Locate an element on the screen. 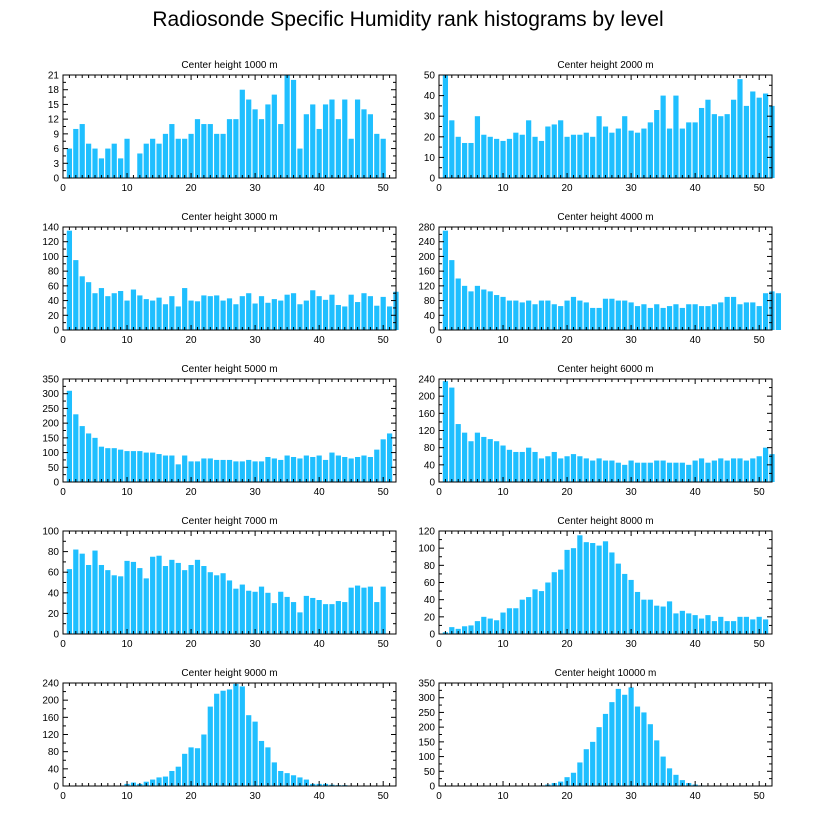 The image size is (816, 824). y-tick-label: 10 is located at coordinates (430, 158).